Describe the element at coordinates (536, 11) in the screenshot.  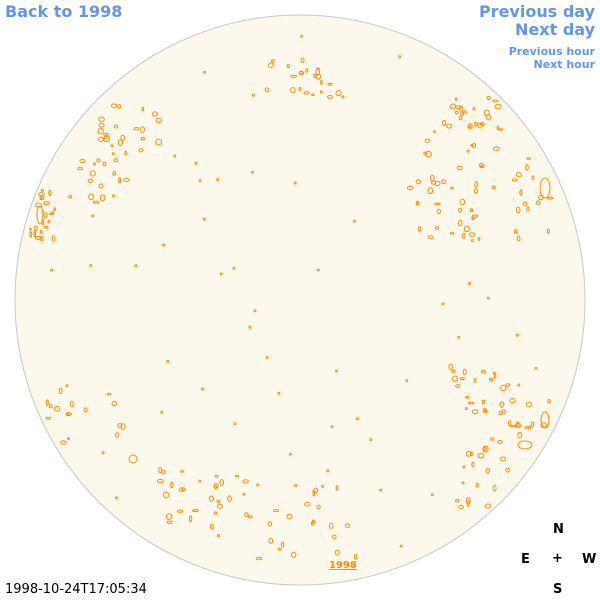
I see `previous-day-link: Previous day` at that location.